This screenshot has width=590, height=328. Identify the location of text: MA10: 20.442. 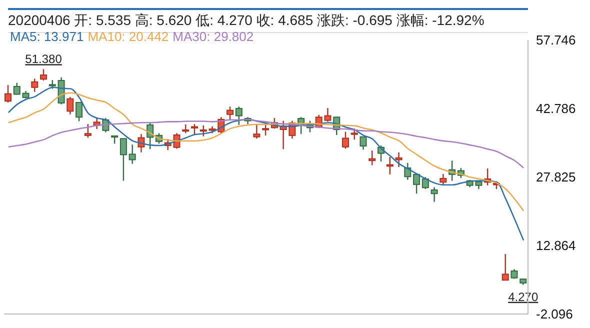
(128, 36).